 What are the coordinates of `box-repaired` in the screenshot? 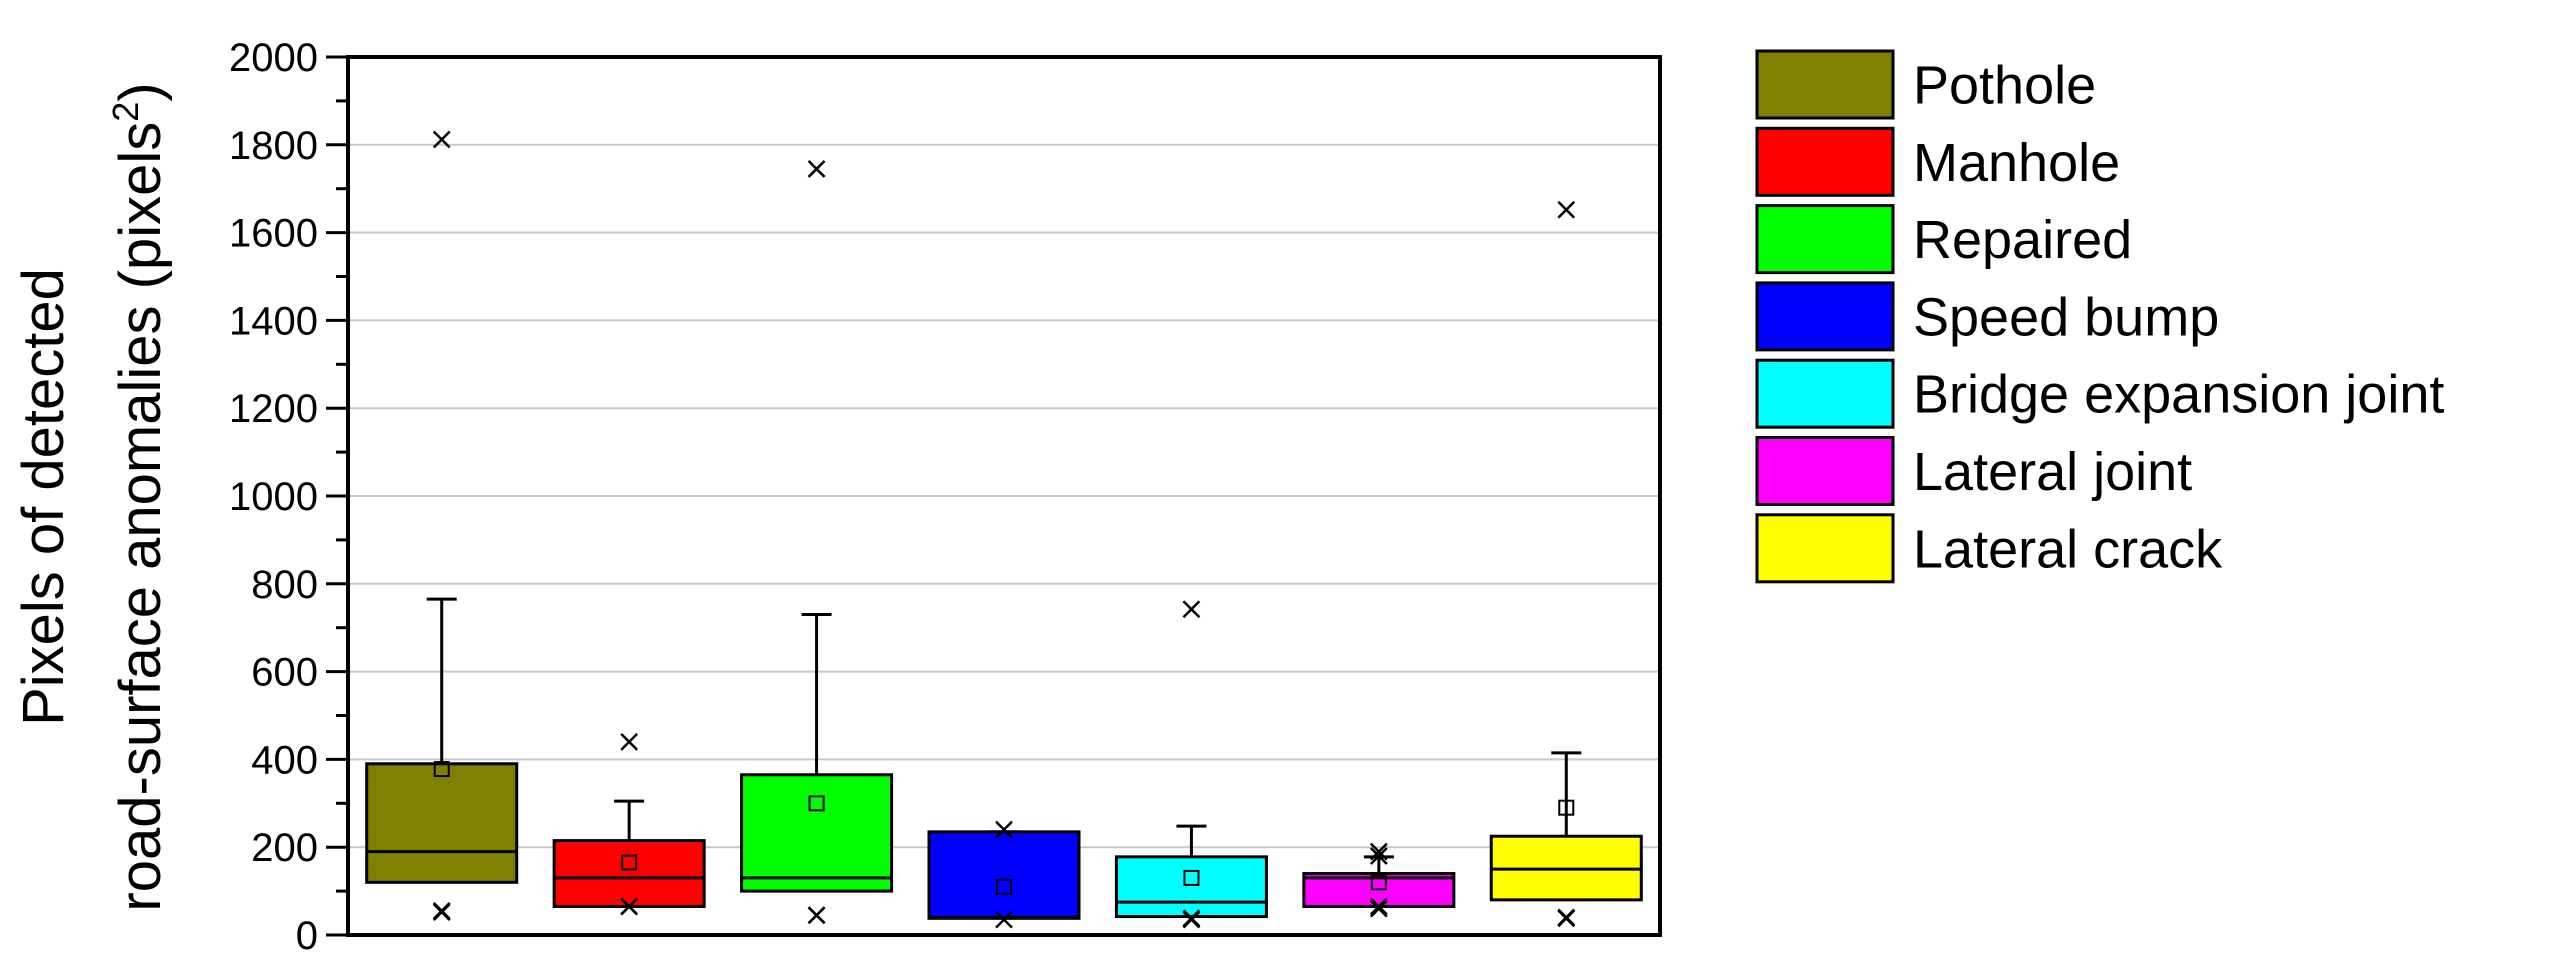 It's located at (817, 542).